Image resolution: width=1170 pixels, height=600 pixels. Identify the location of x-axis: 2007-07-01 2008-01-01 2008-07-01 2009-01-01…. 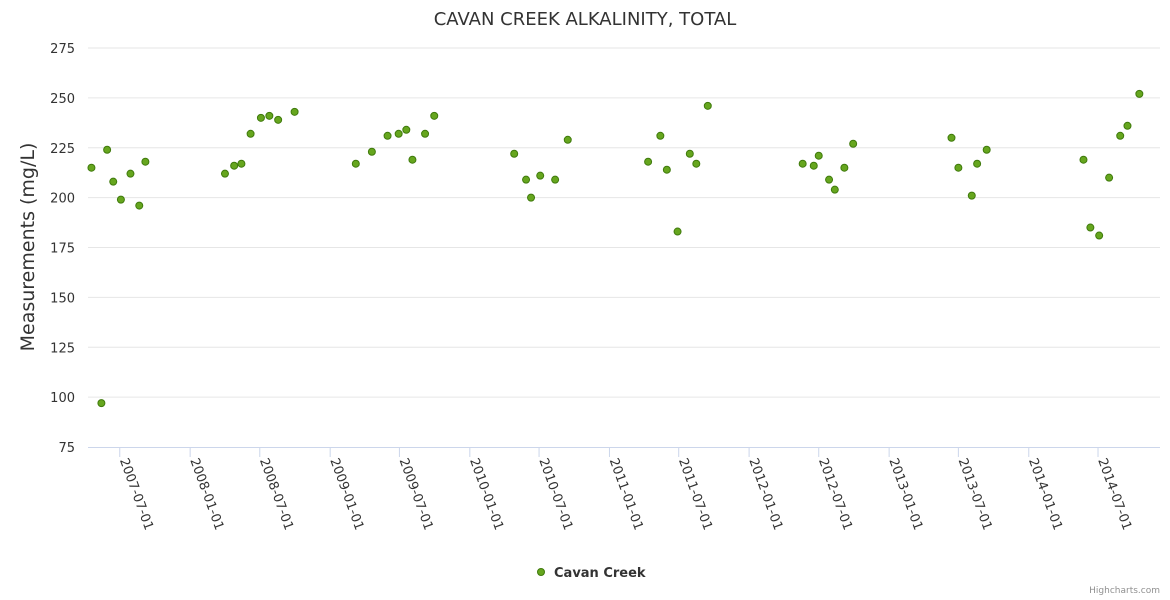
(624, 489).